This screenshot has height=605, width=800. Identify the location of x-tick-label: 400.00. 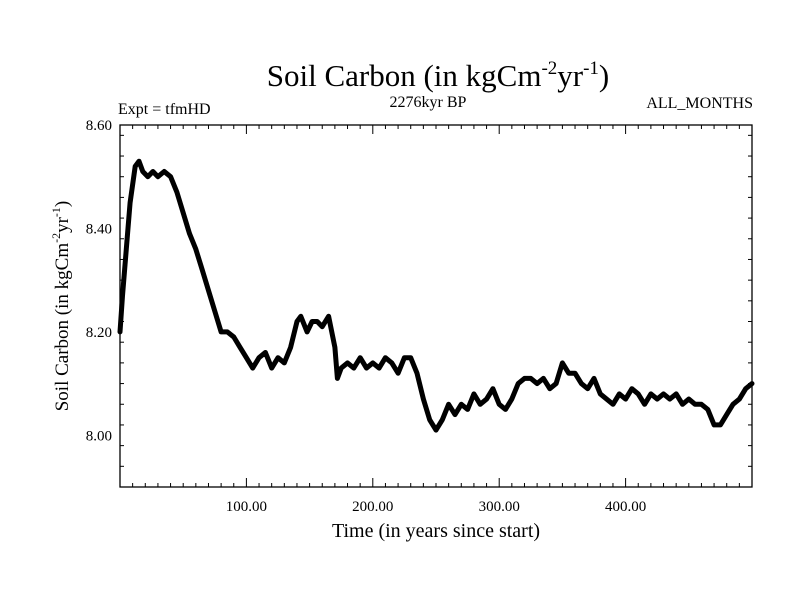
(625, 507).